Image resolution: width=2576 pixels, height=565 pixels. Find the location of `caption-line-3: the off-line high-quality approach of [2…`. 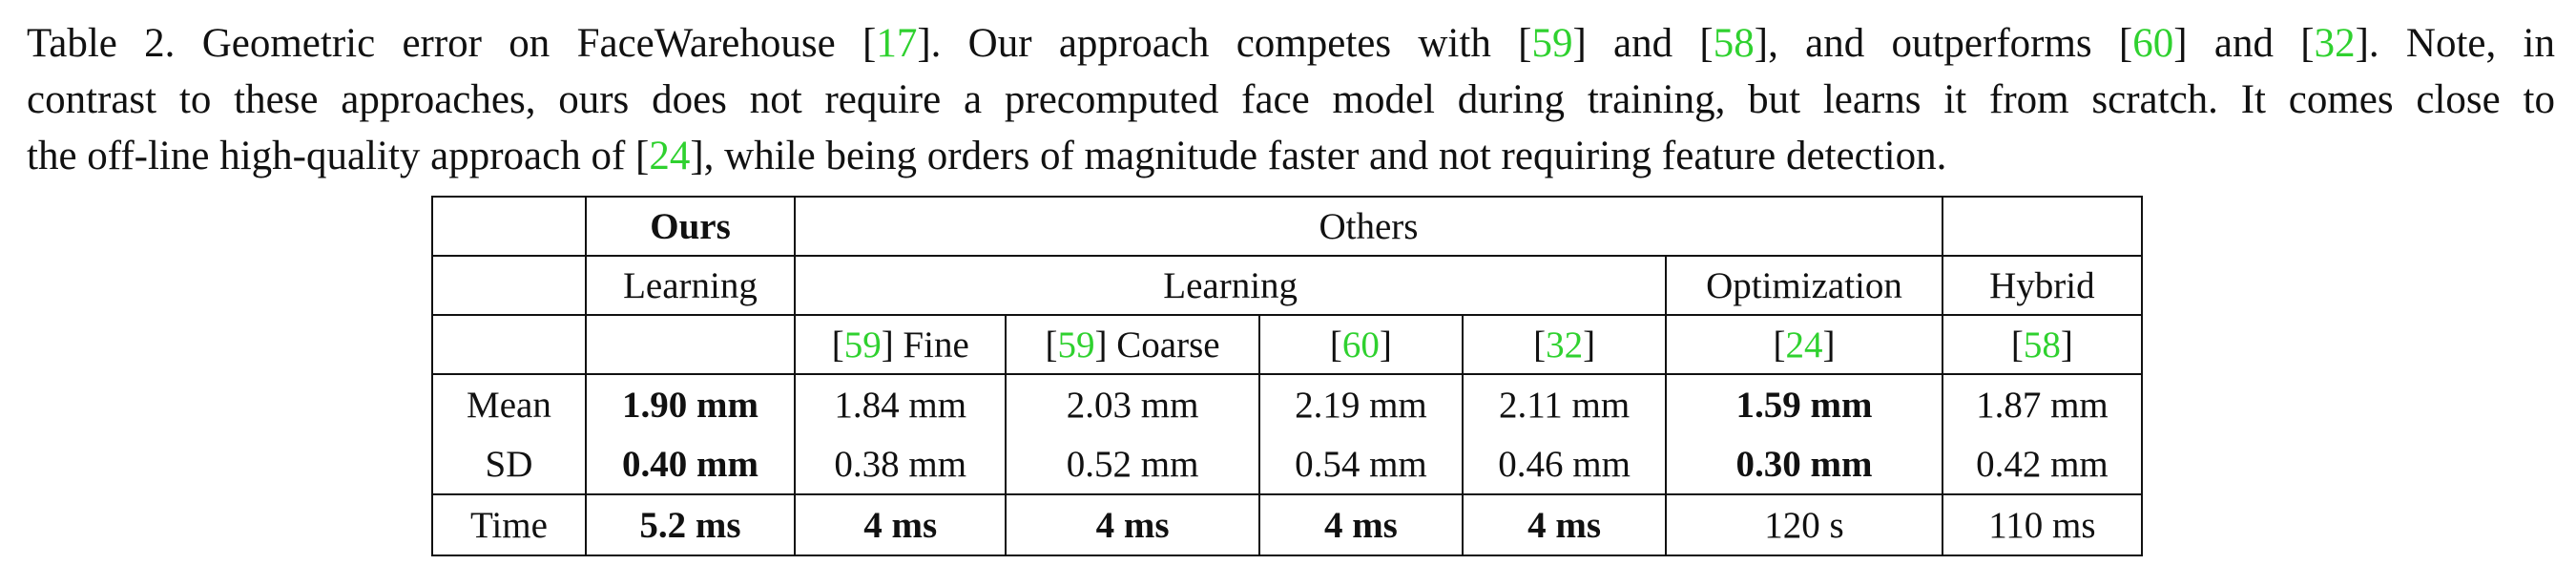

caption-line-3: the off-line high-quality approach of [2… is located at coordinates (1291, 156).